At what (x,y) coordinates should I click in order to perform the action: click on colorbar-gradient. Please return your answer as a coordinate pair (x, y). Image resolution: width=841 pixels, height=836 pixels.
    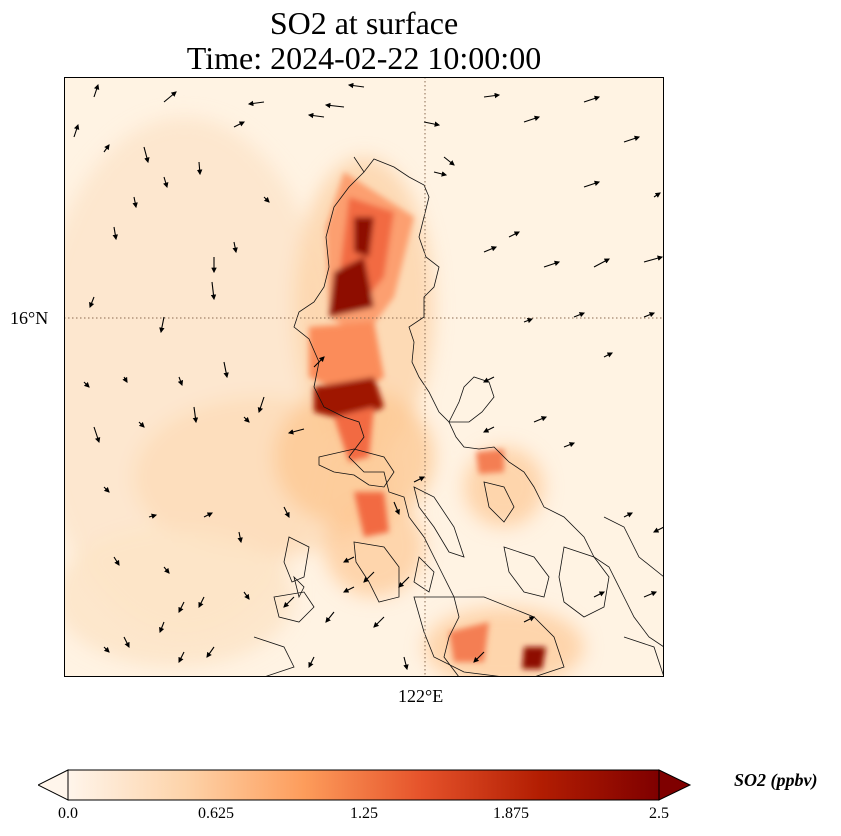
    Looking at the image, I should click on (363, 785).